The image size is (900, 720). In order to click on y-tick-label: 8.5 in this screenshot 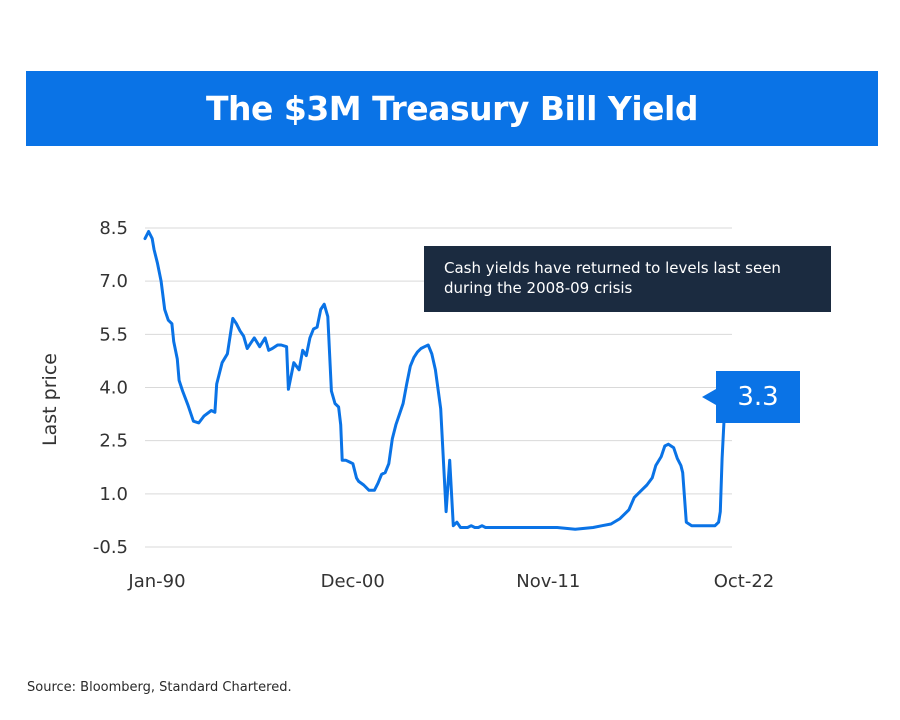, I will do `click(113, 228)`.